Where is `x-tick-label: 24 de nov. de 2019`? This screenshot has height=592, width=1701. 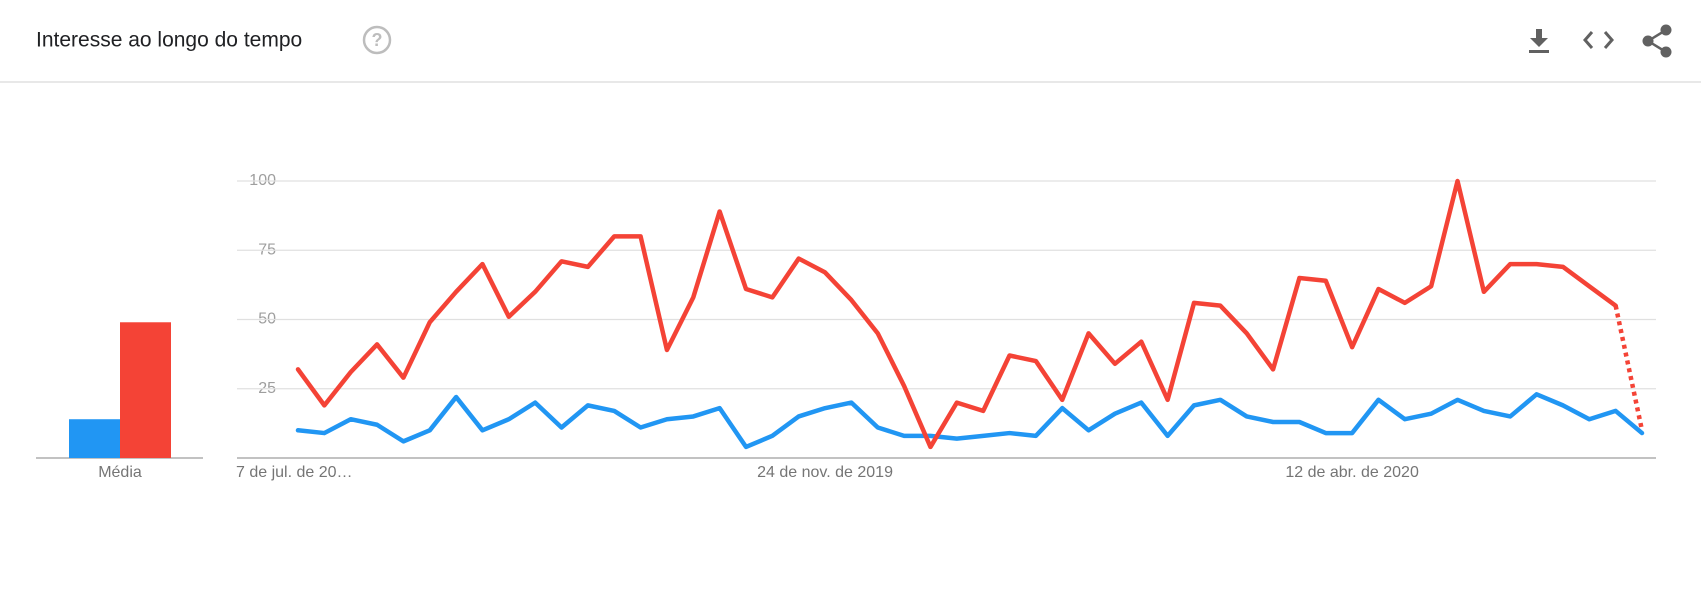
x-tick-label: 24 de nov. de 2019 is located at coordinates (825, 472).